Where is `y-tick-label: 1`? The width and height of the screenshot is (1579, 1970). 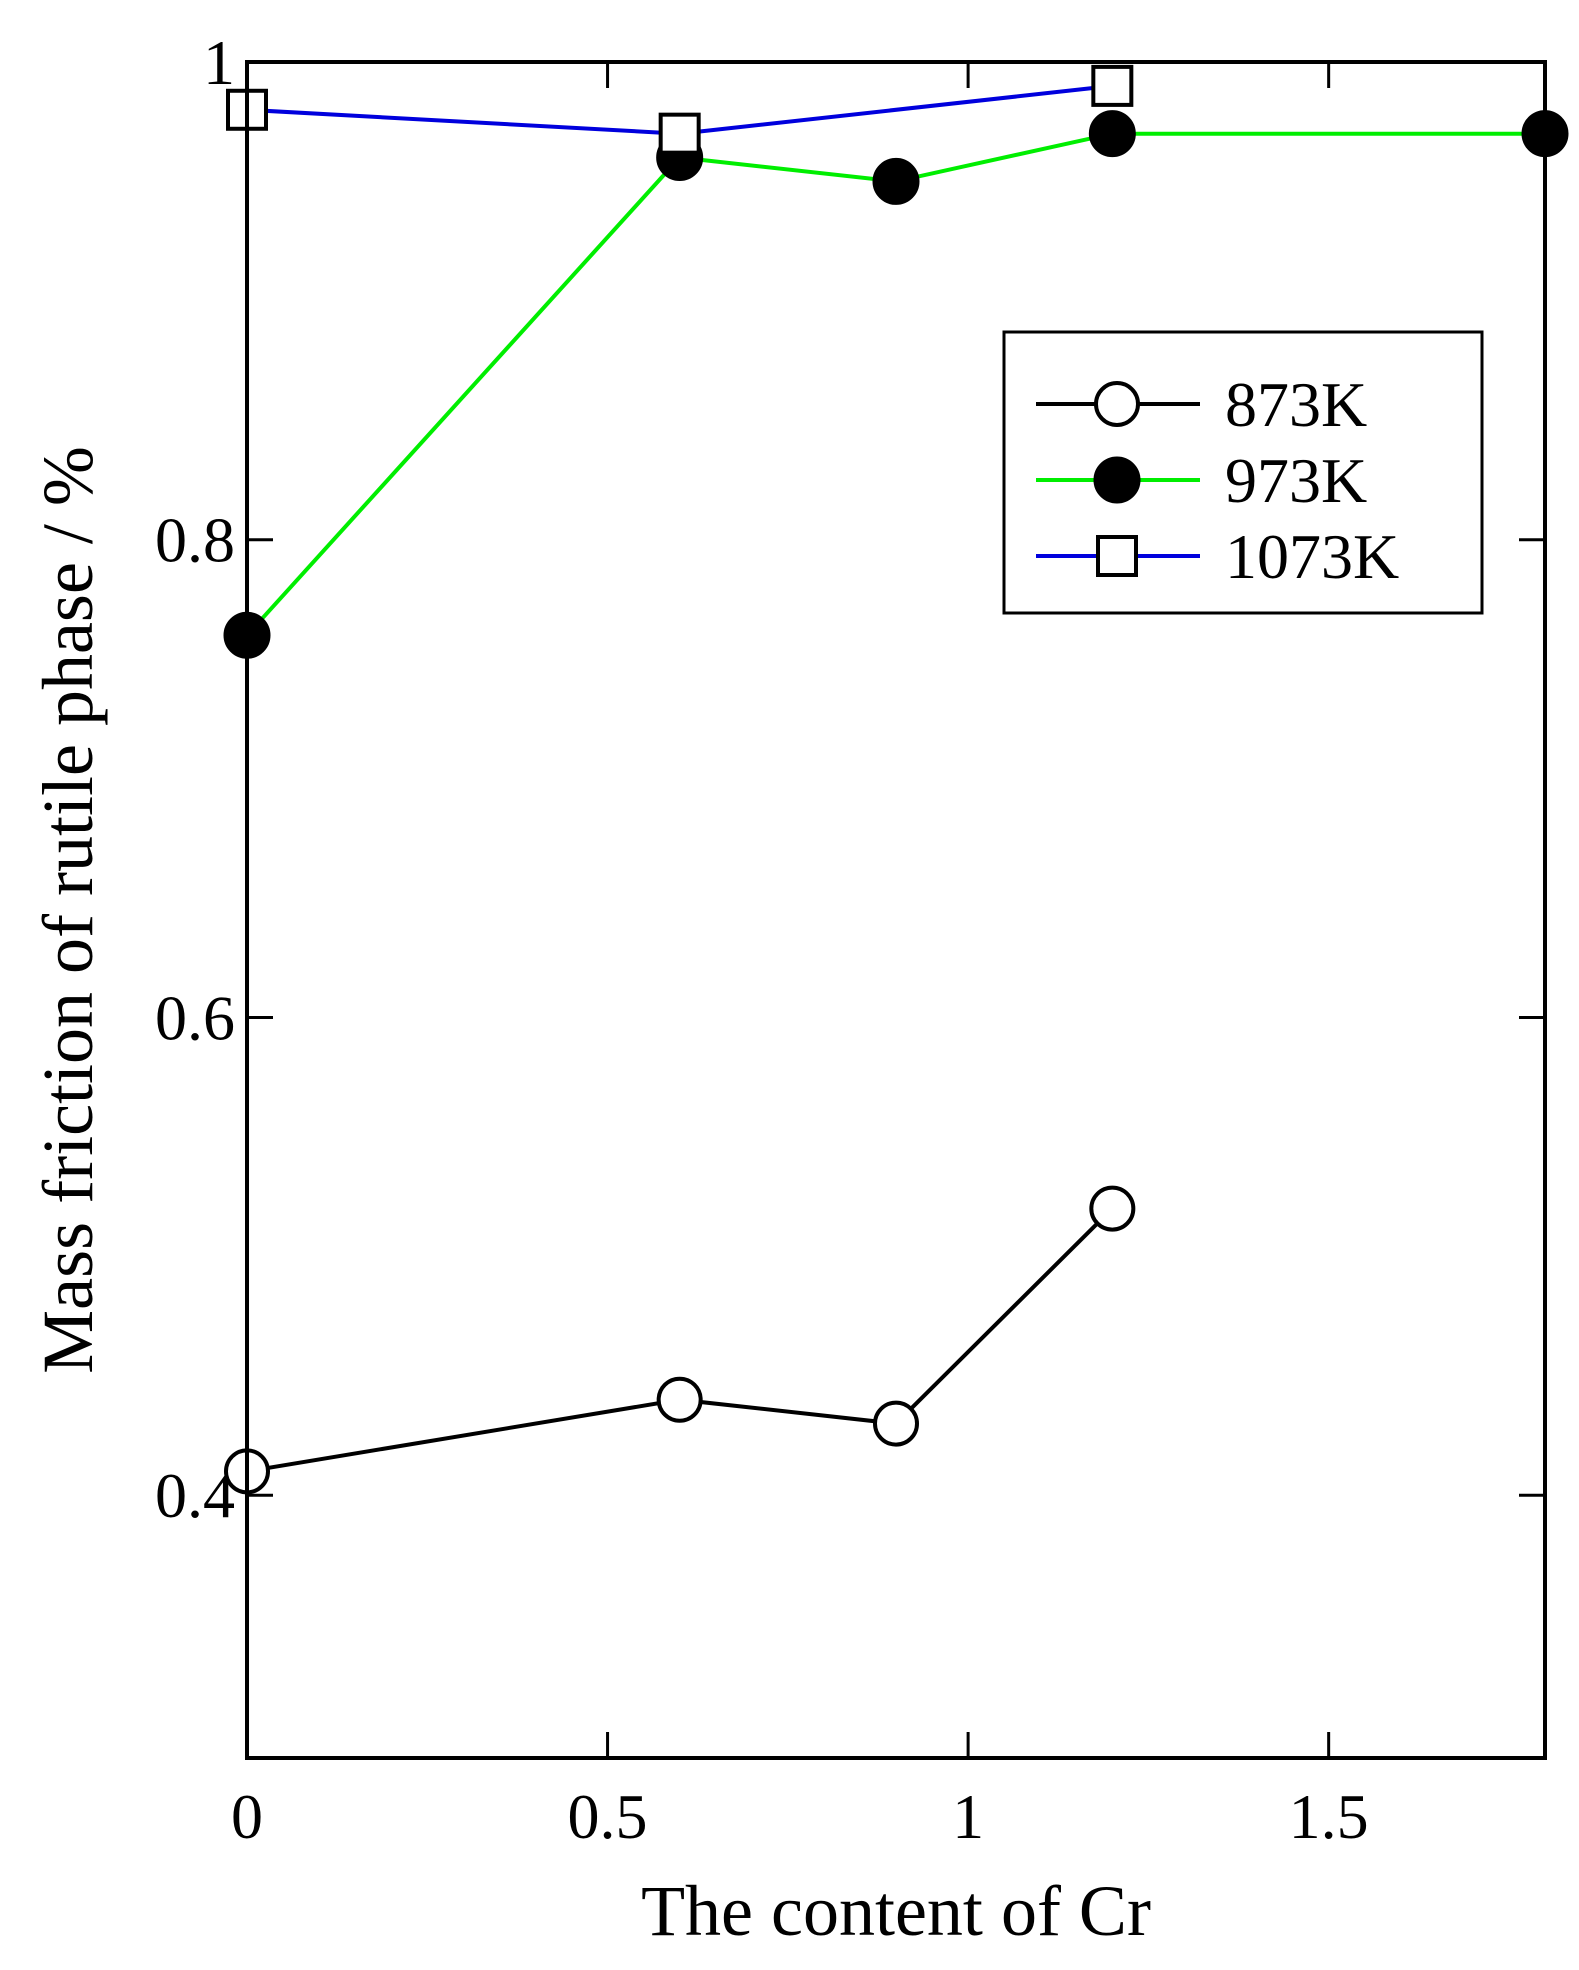
y-tick-label: 1 is located at coordinates (219, 62).